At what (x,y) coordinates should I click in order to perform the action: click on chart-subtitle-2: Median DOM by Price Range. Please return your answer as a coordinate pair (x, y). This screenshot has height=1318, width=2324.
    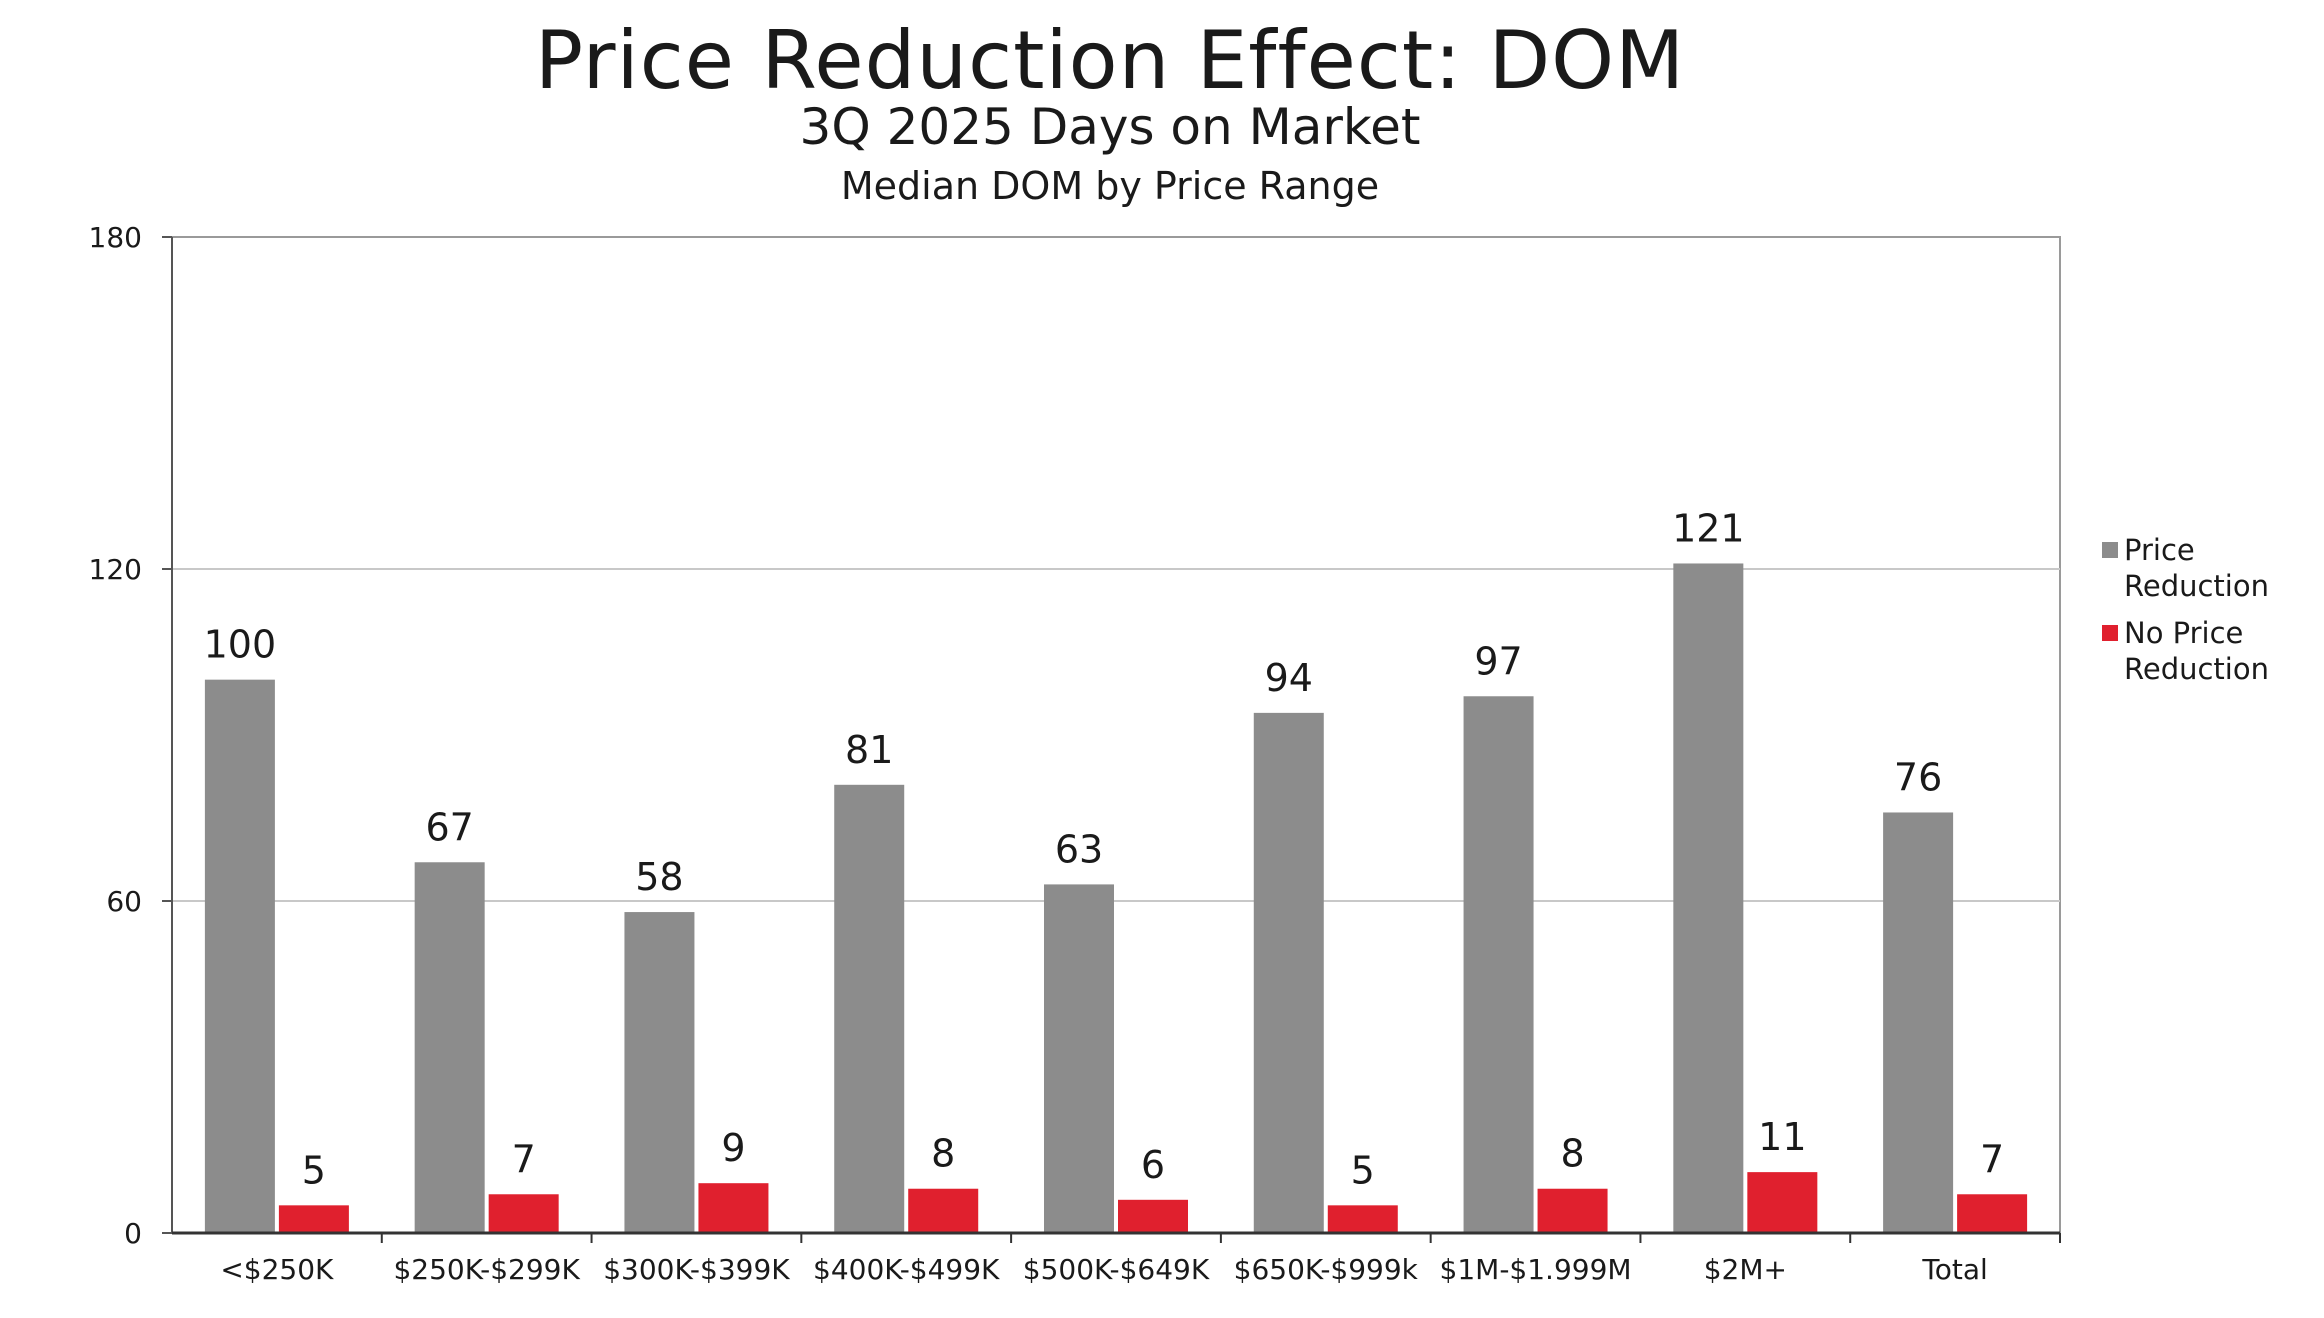
    Looking at the image, I should click on (1110, 186).